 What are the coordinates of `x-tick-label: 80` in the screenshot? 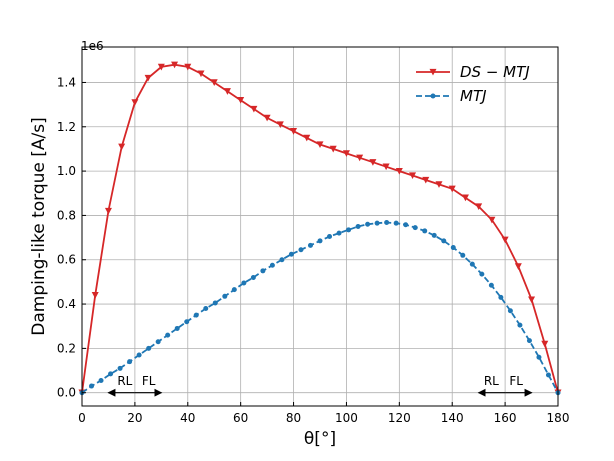 It's located at (293, 418).